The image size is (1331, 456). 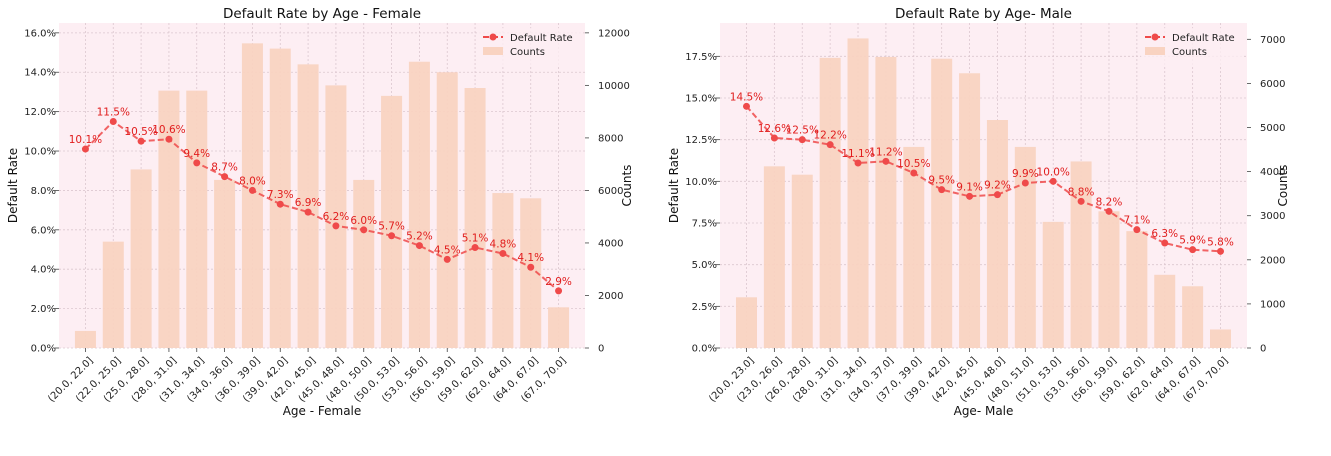 What do you see at coordinates (493, 51) in the screenshot?
I see `legend-bar-swatch` at bounding box center [493, 51].